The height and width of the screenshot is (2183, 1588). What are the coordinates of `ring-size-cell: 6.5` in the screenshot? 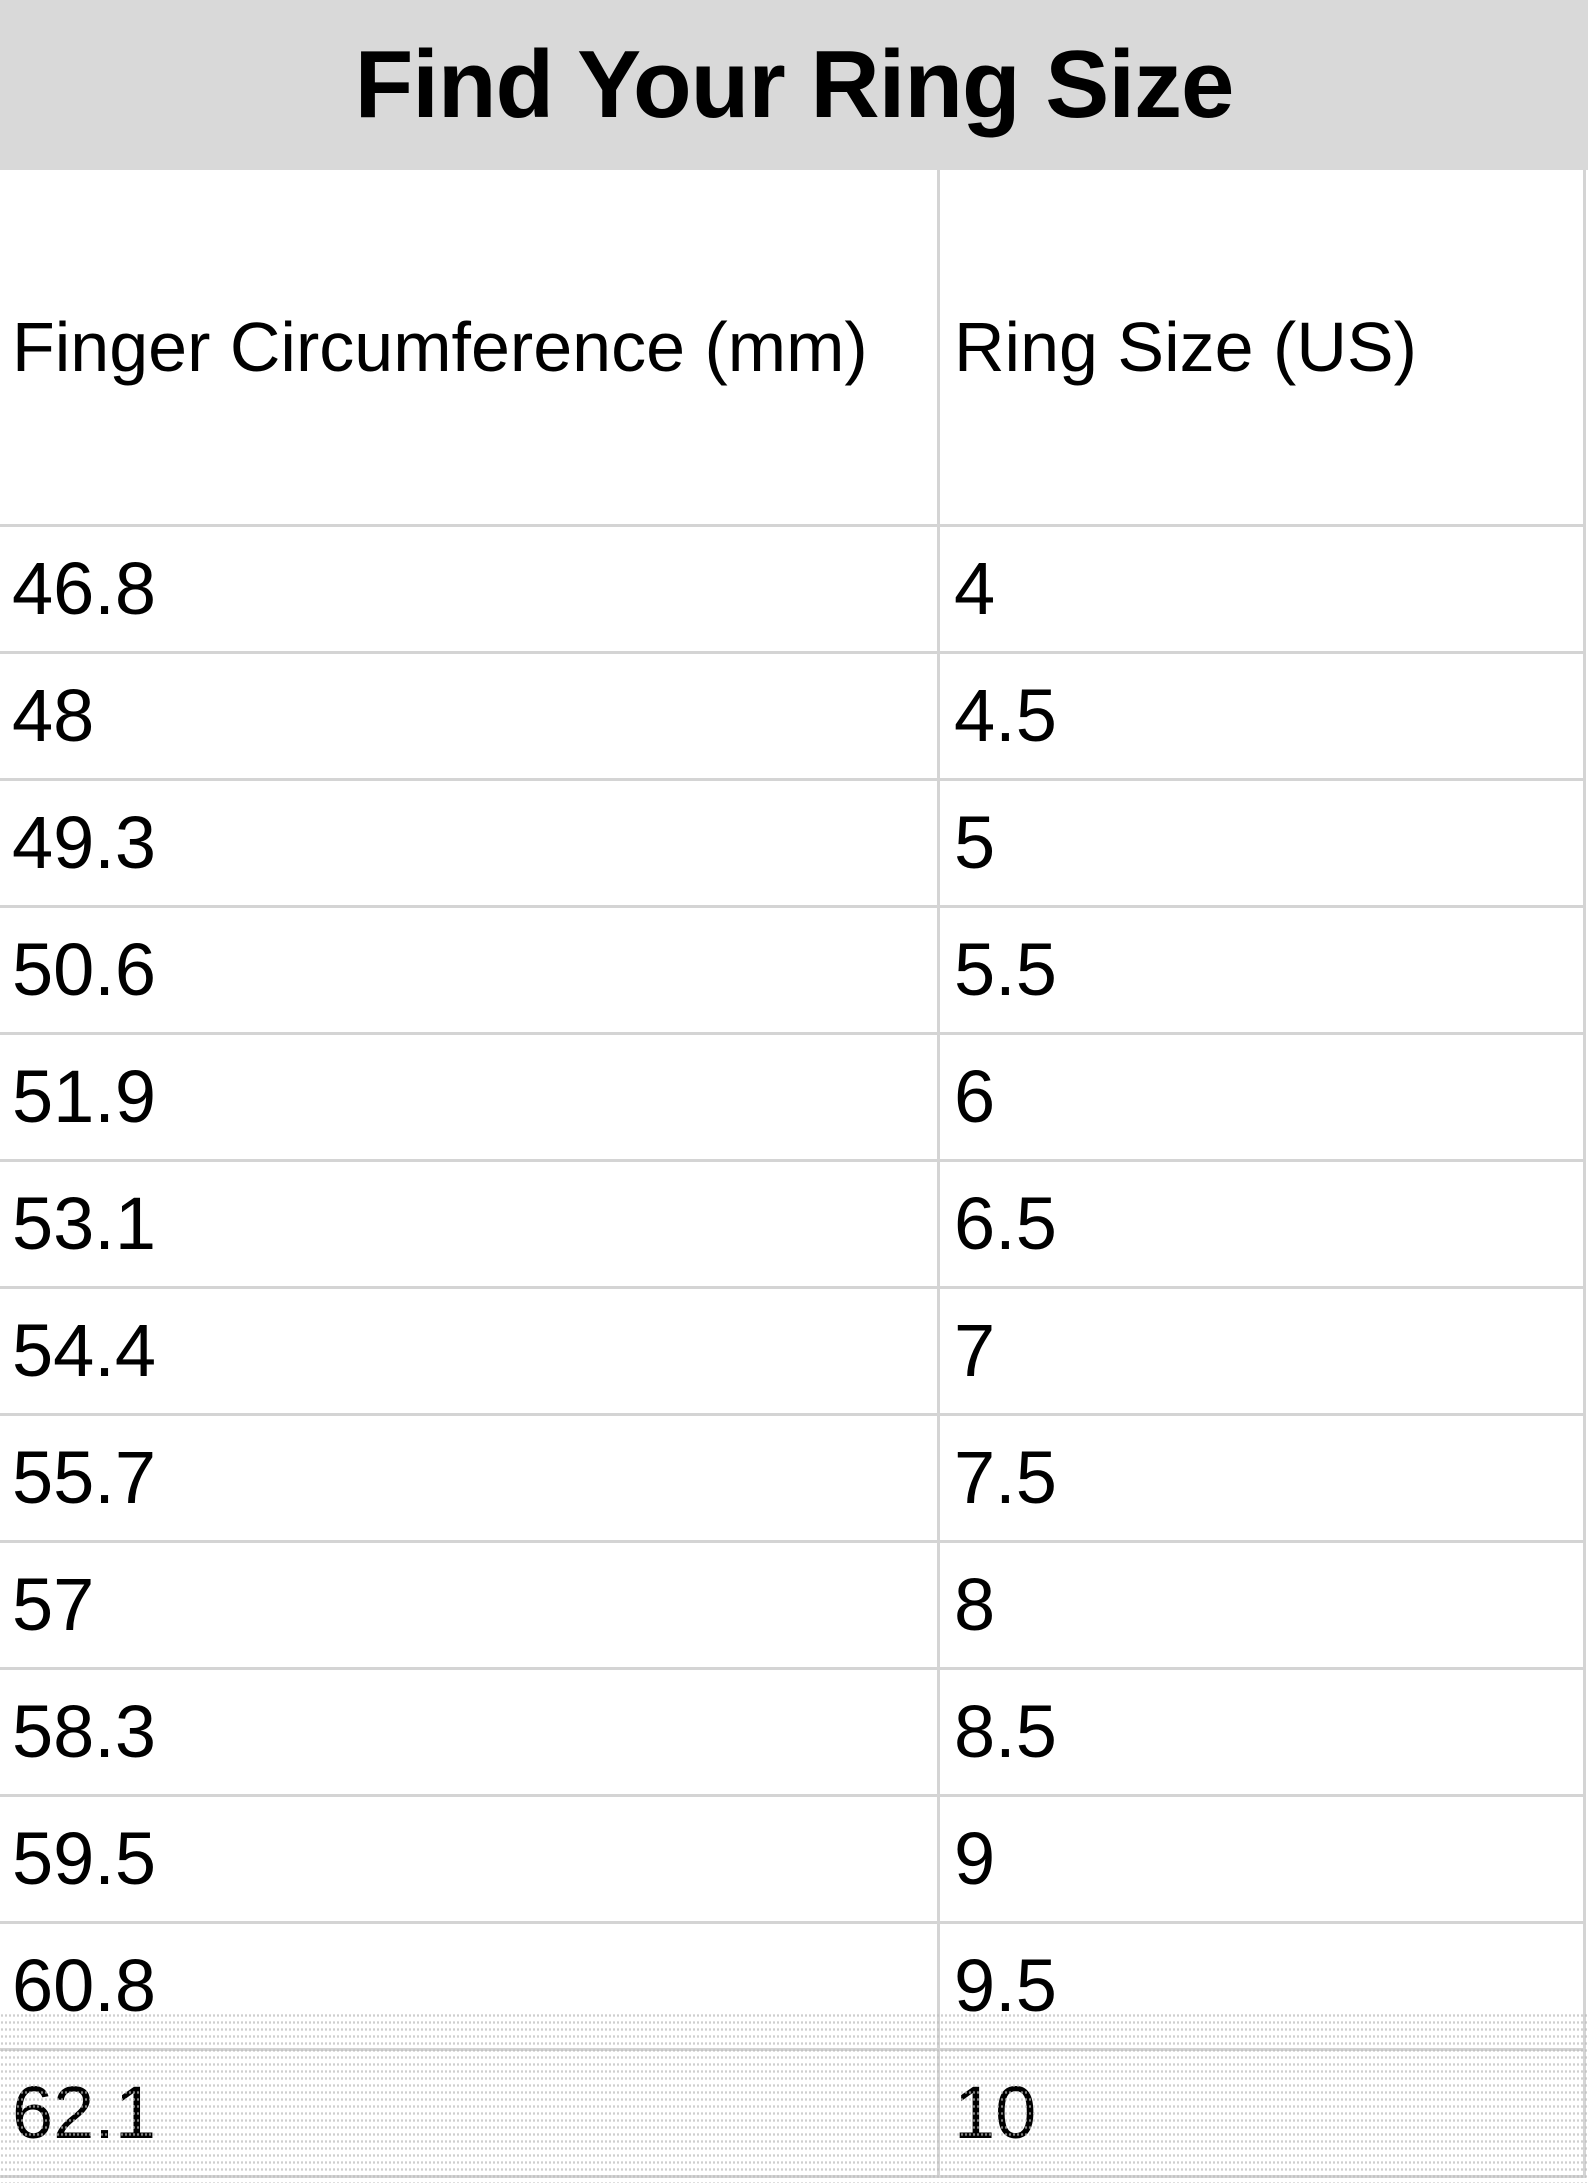 It's located at (1005, 1223).